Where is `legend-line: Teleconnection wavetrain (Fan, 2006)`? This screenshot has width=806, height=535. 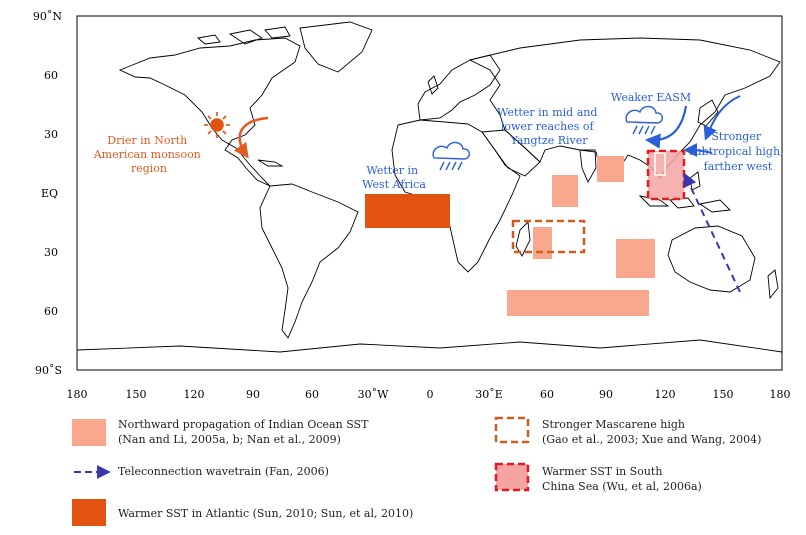 legend-line: Teleconnection wavetrain (Fan, 2006) is located at coordinates (223, 471).